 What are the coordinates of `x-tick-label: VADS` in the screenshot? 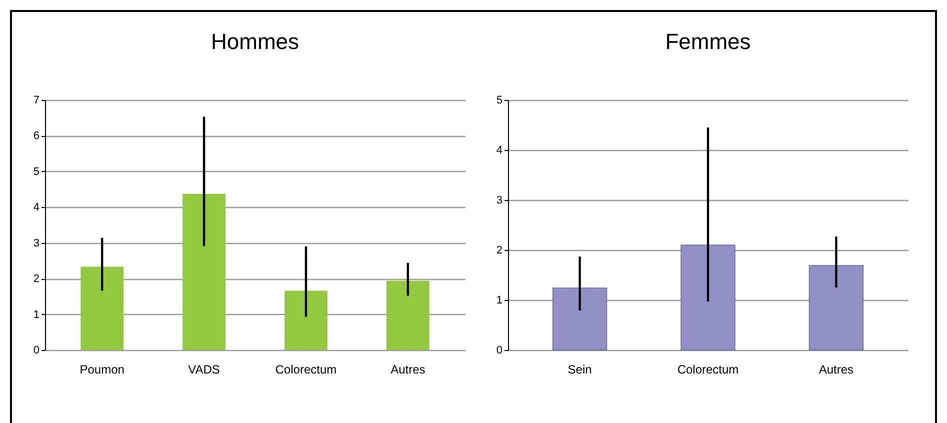 It's located at (204, 369).